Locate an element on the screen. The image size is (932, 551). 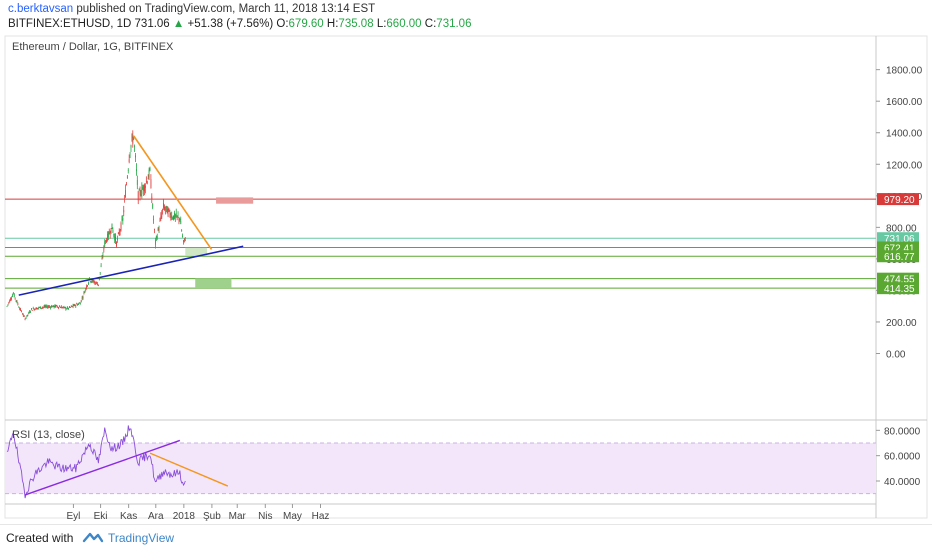
rsi-tick-label: 60.0000 is located at coordinates (902, 457).